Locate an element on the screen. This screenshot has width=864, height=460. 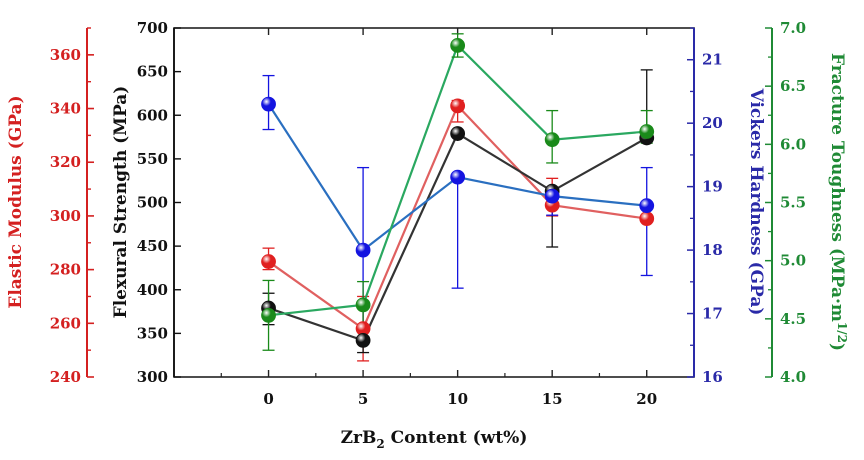
fracture-tick-label: 5.0 is located at coordinates (793, 261).